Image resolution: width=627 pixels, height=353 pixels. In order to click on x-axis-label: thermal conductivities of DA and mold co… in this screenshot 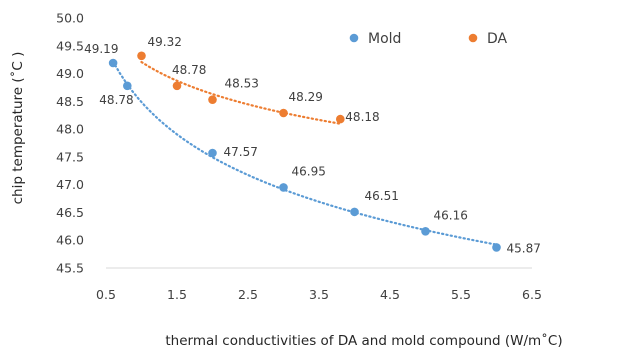, I will do `click(363, 340)`.